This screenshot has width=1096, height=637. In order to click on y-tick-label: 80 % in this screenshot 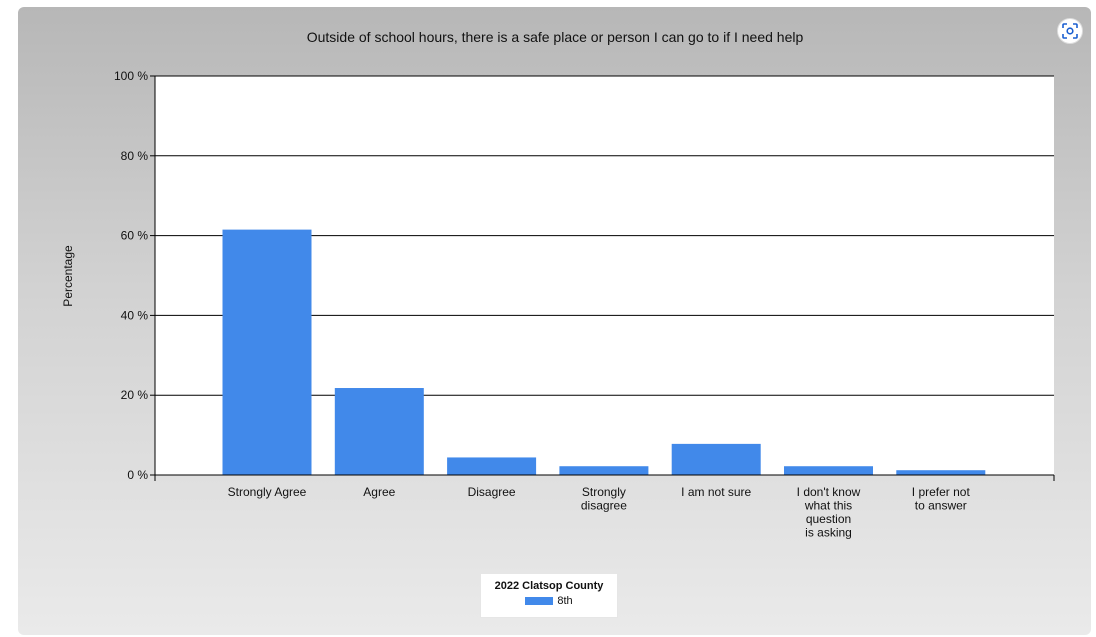, I will do `click(135, 156)`.